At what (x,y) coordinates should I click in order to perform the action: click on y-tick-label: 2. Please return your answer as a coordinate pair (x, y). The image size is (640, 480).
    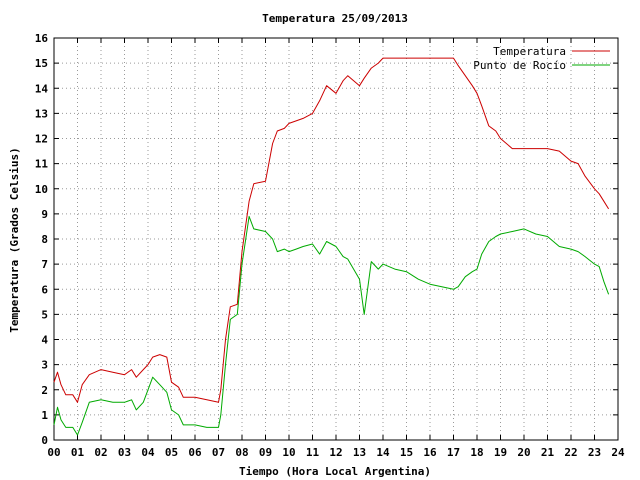
    Looking at the image, I should click on (44, 390).